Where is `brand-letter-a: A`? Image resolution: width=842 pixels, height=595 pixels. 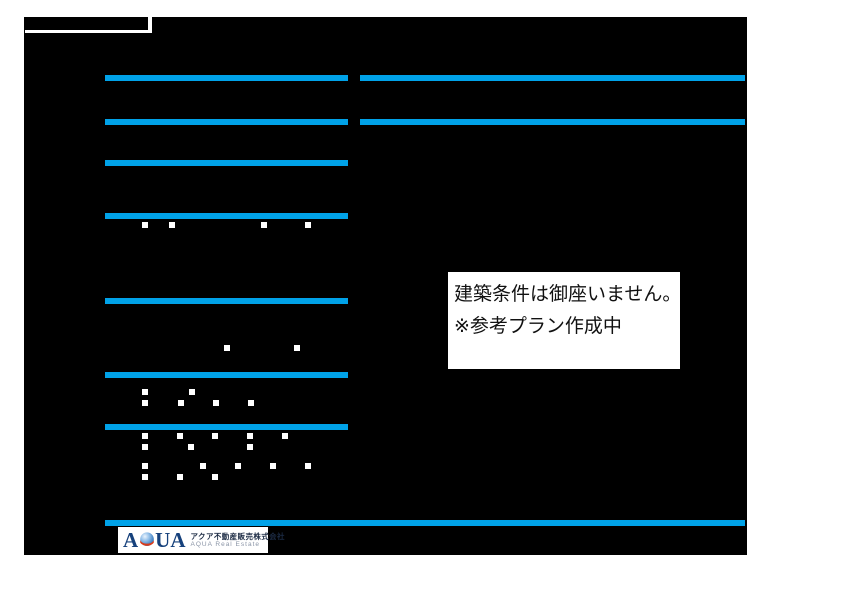
brand-letter-a: A is located at coordinates (131, 539).